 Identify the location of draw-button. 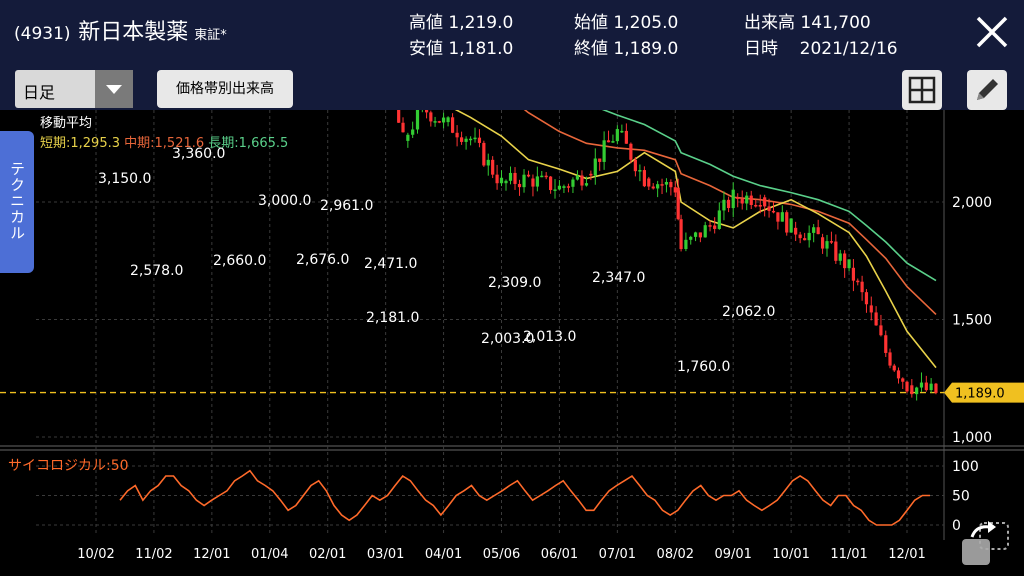
(987, 90).